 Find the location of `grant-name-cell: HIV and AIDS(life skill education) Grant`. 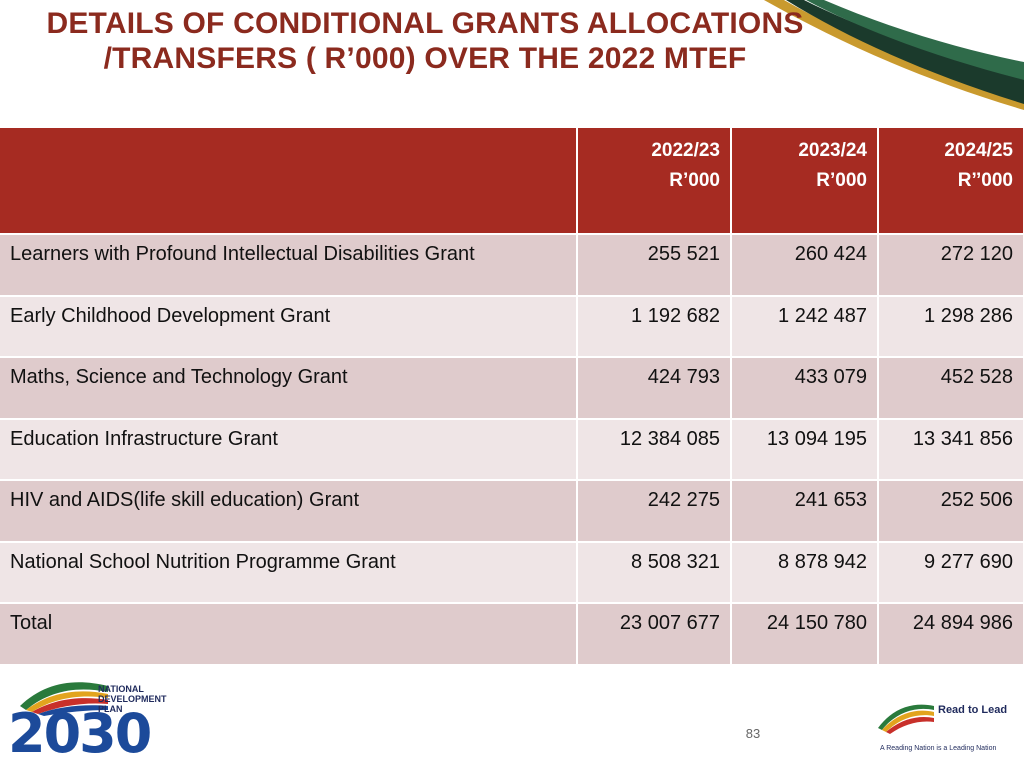

grant-name-cell: HIV and AIDS(life skill education) Grant is located at coordinates (289, 511).